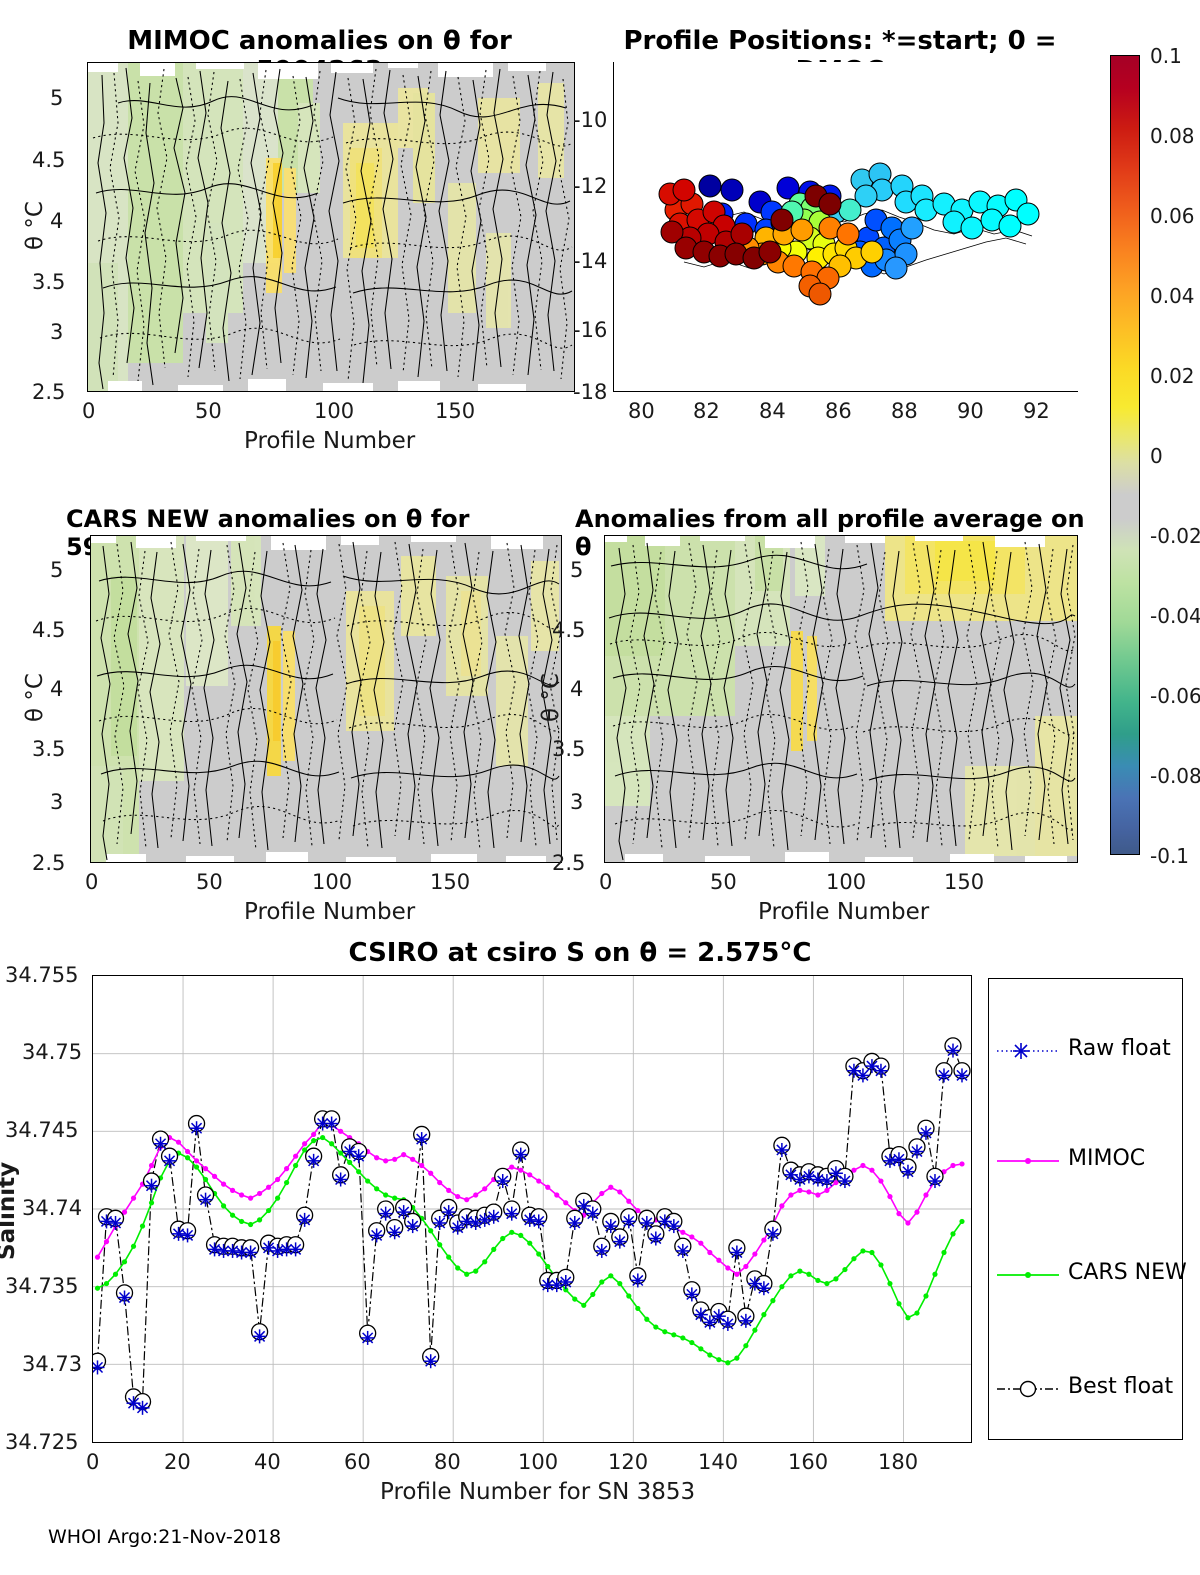 The image size is (1200, 1575). I want to click on mimoc-plot-frame, so click(331, 227).